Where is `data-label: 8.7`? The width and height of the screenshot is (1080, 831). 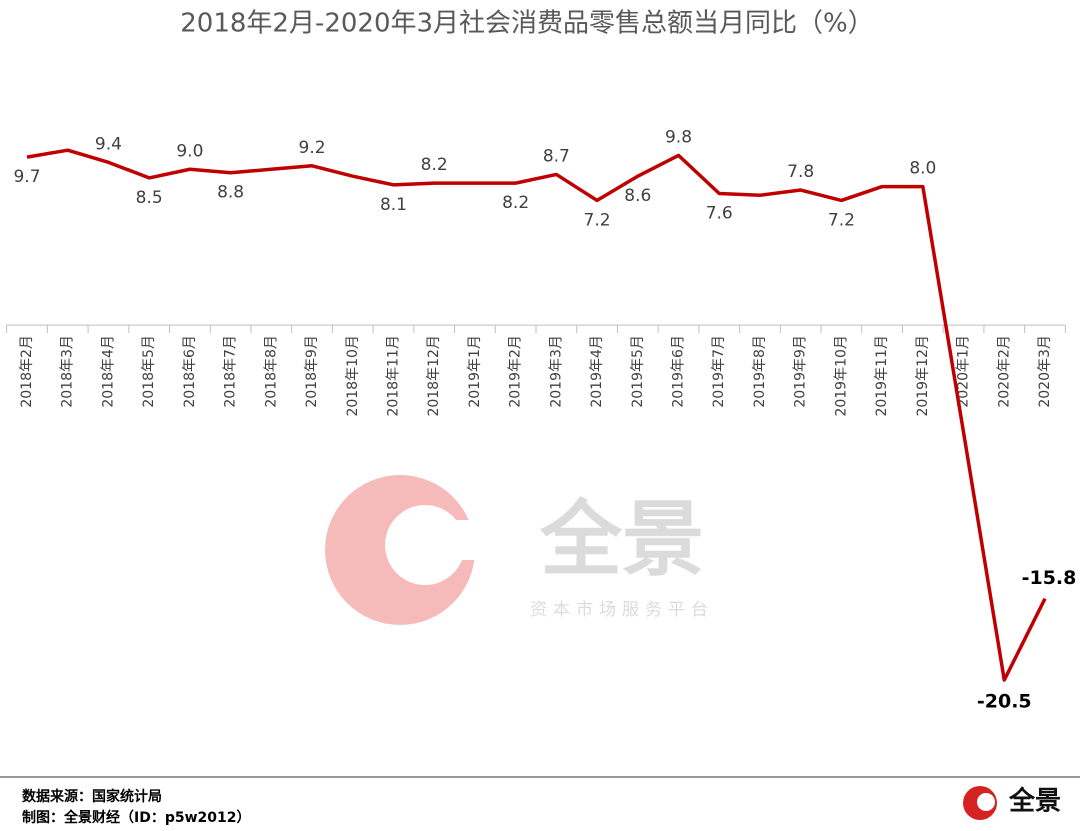 data-label: 8.7 is located at coordinates (556, 156).